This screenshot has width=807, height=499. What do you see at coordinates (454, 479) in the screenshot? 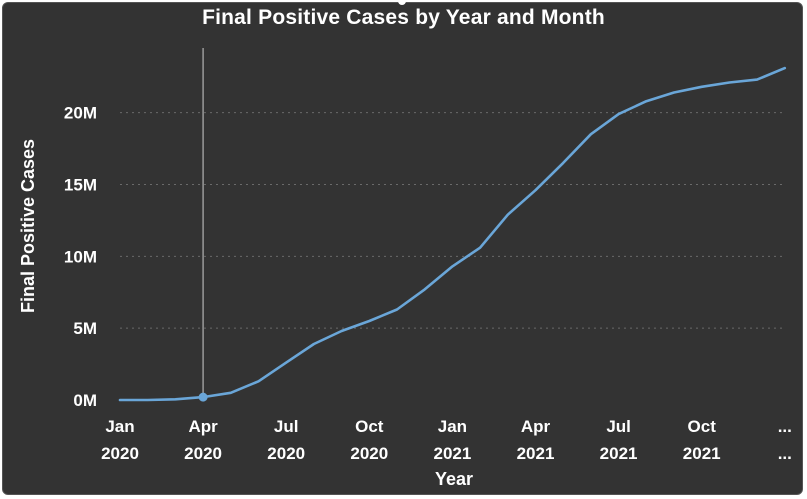
I see `x-axis-label: Year` at bounding box center [454, 479].